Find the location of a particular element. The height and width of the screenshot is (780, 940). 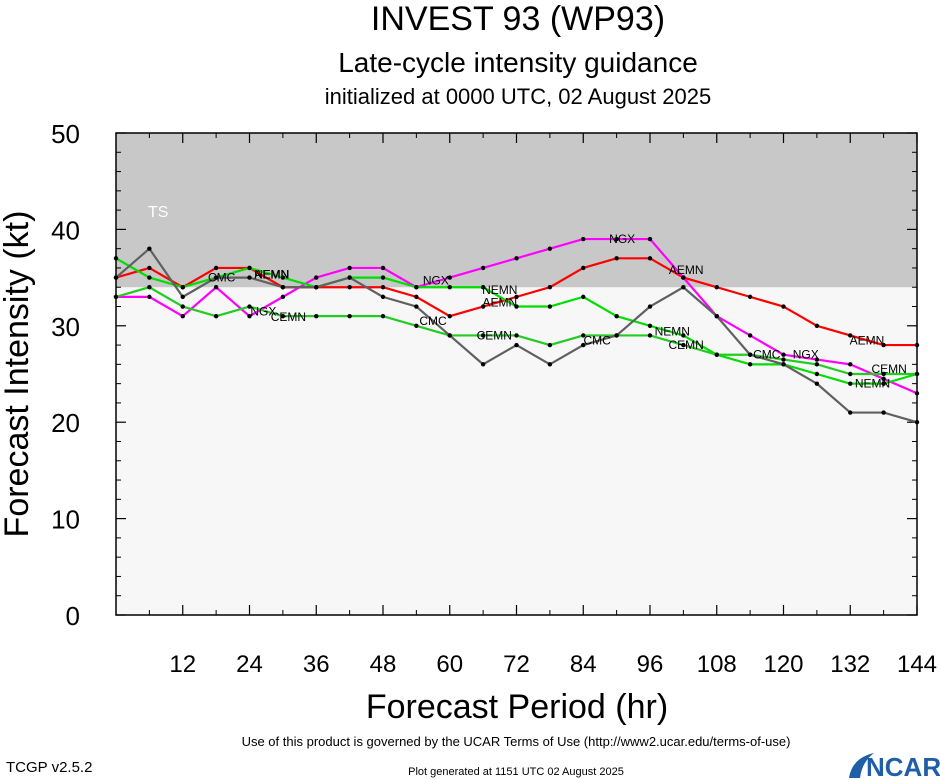

ncar-logo-text: NCAR is located at coordinates (903, 766).